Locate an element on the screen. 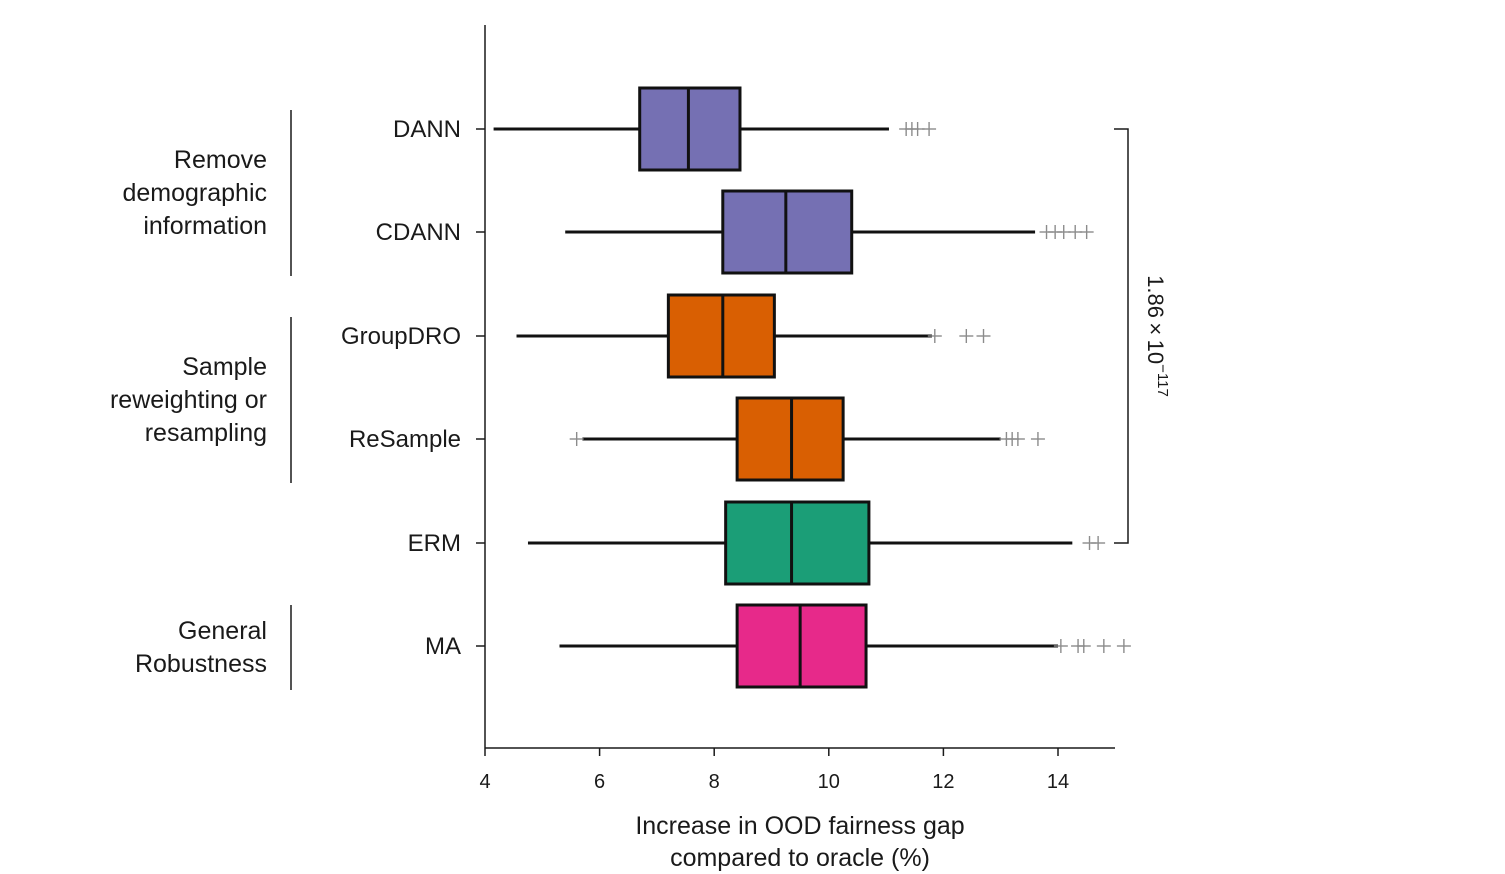  group-label: Sample is located at coordinates (224, 367).